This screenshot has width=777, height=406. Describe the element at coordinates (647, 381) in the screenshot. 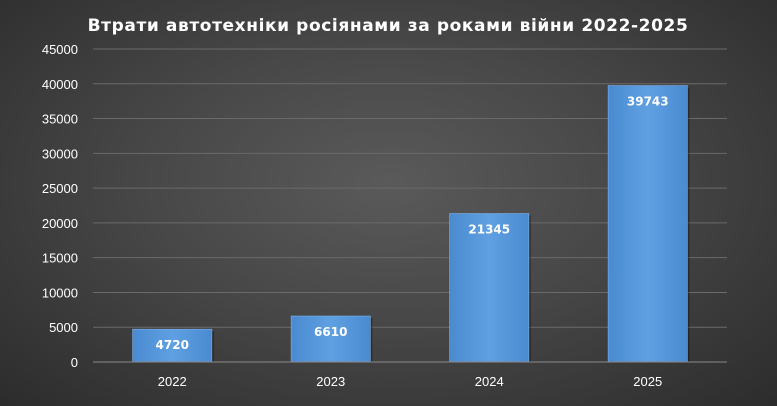

I see `x-tick-label-2025: 2025` at that location.